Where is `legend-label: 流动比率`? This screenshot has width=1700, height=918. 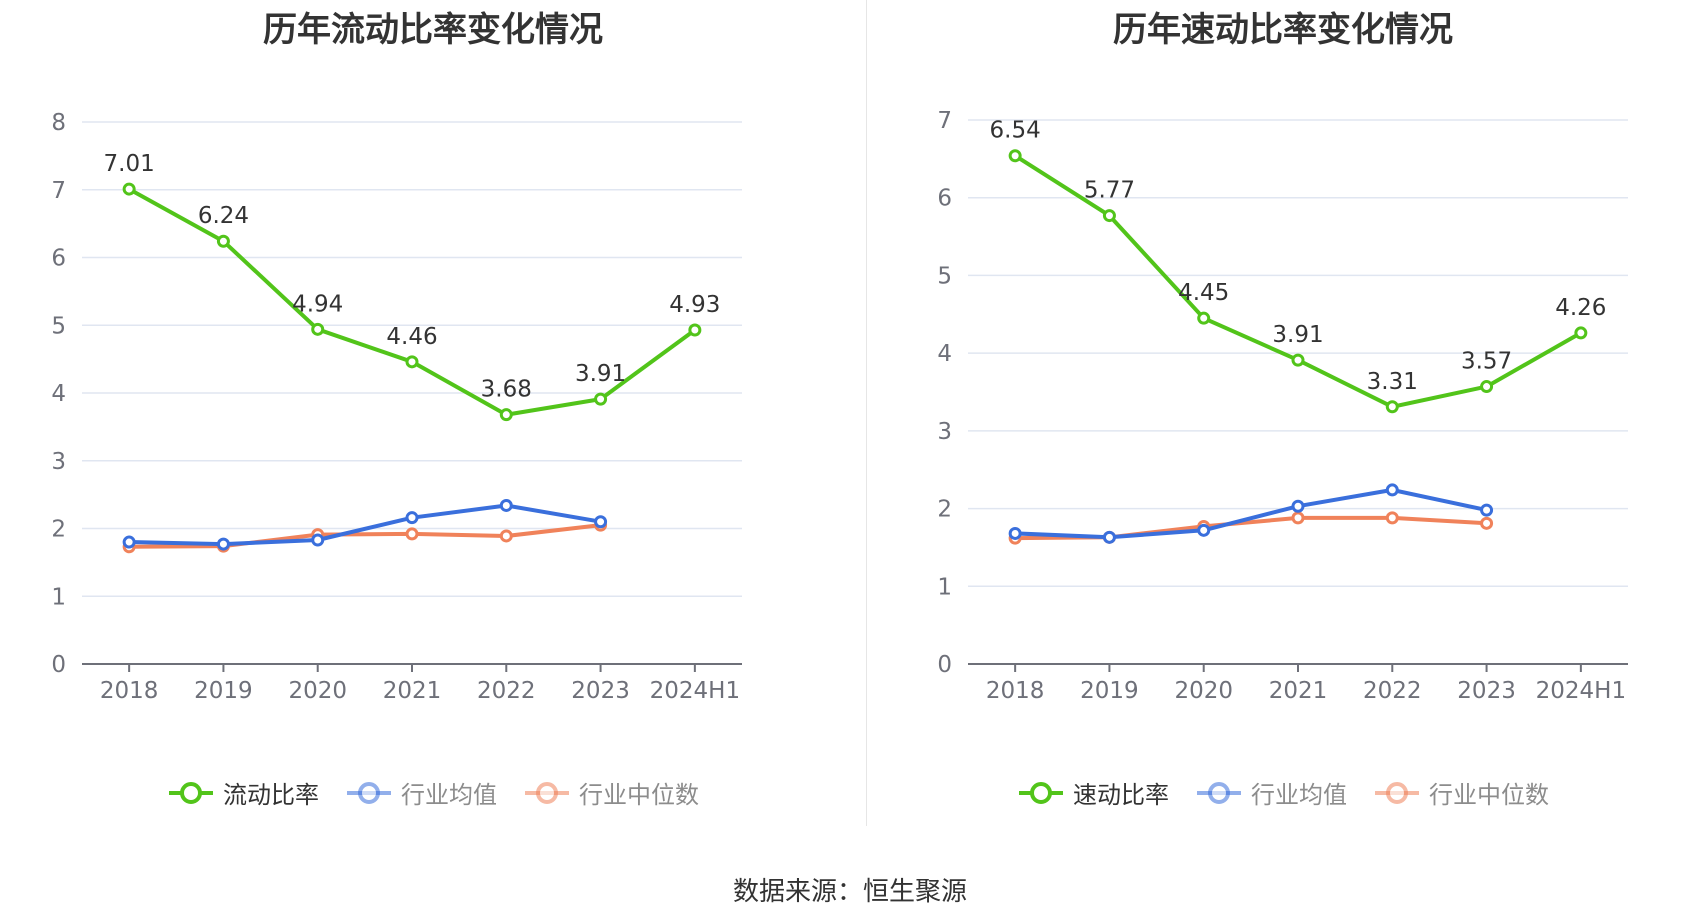 legend-label: 流动比率 is located at coordinates (271, 795).